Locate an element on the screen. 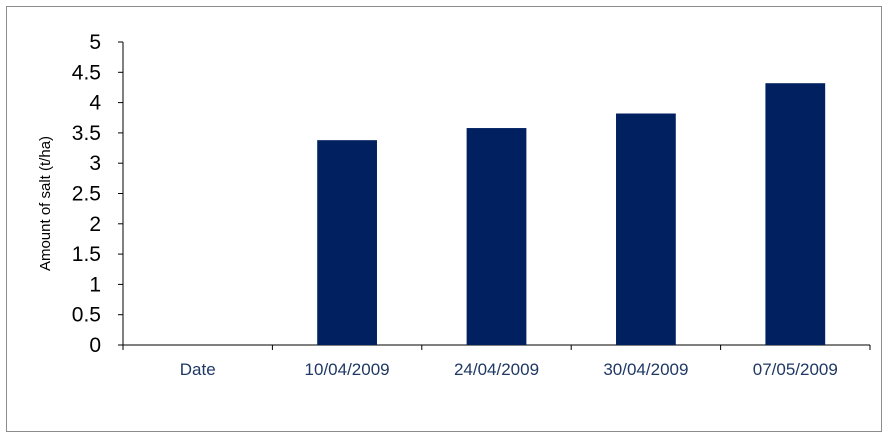 The image size is (887, 436). y-tick-label: 3 is located at coordinates (95, 163).